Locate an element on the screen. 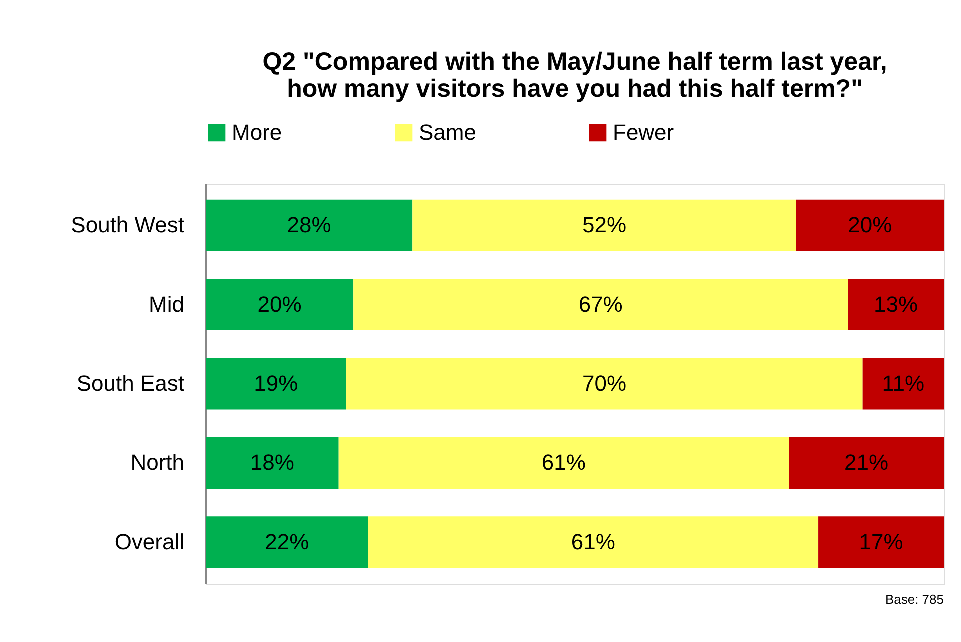 The height and width of the screenshot is (642, 961). y-tick-label: Mid is located at coordinates (166, 304).